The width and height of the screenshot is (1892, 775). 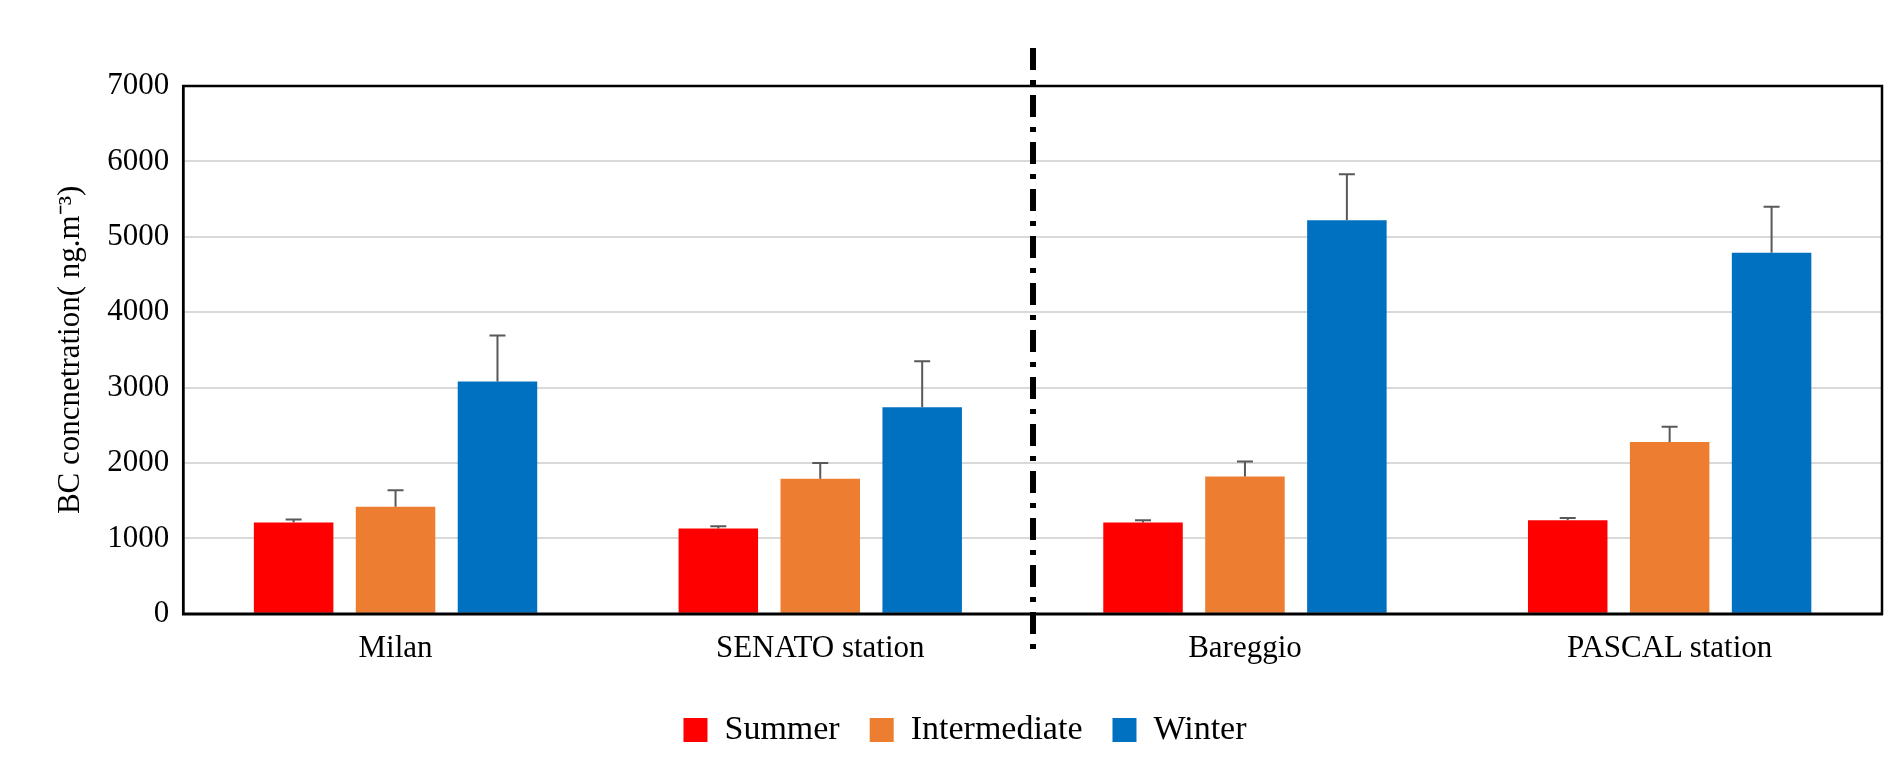 What do you see at coordinates (138, 84) in the screenshot?
I see `y-tick-label: 7000` at bounding box center [138, 84].